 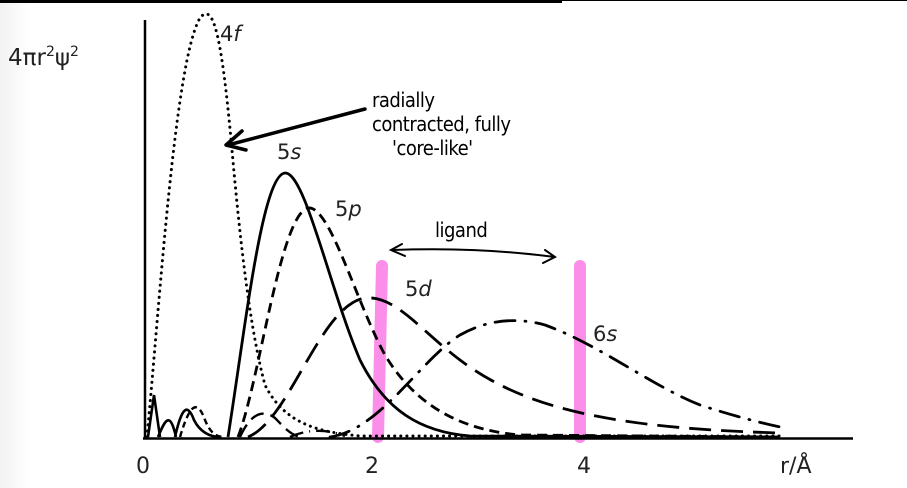 I want to click on top-border, so click(x=453, y=1).